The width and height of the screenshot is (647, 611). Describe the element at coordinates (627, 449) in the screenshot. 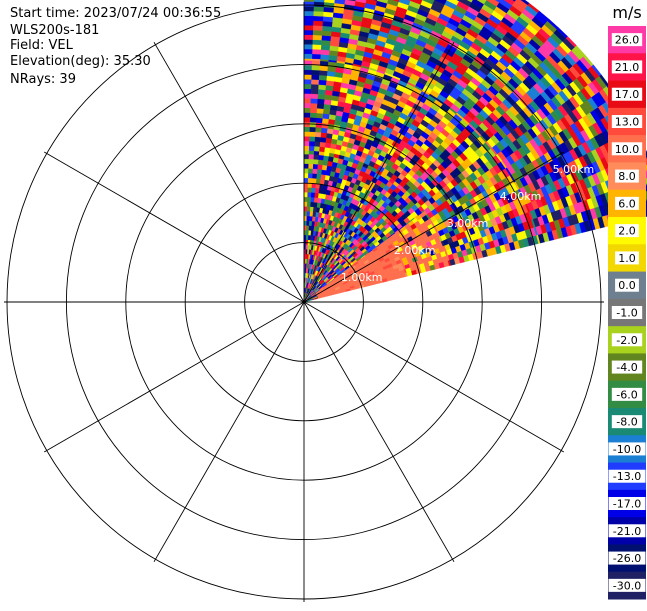

I see `colorbar-tick-label: -10.0` at that location.